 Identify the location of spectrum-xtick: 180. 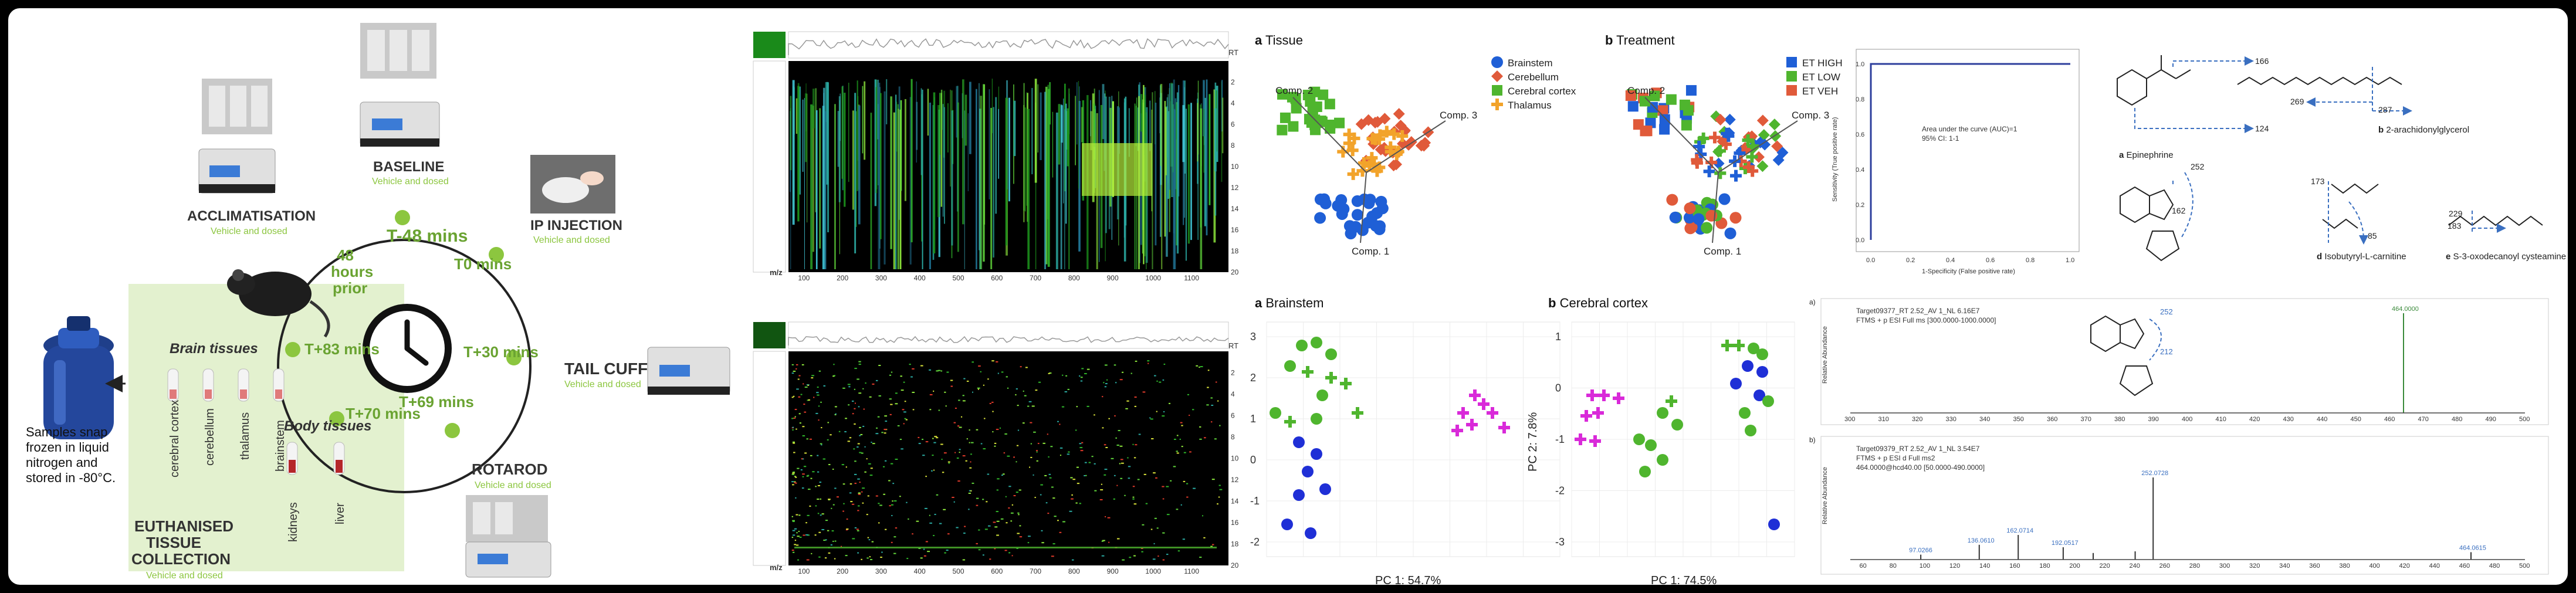
(2044, 566).